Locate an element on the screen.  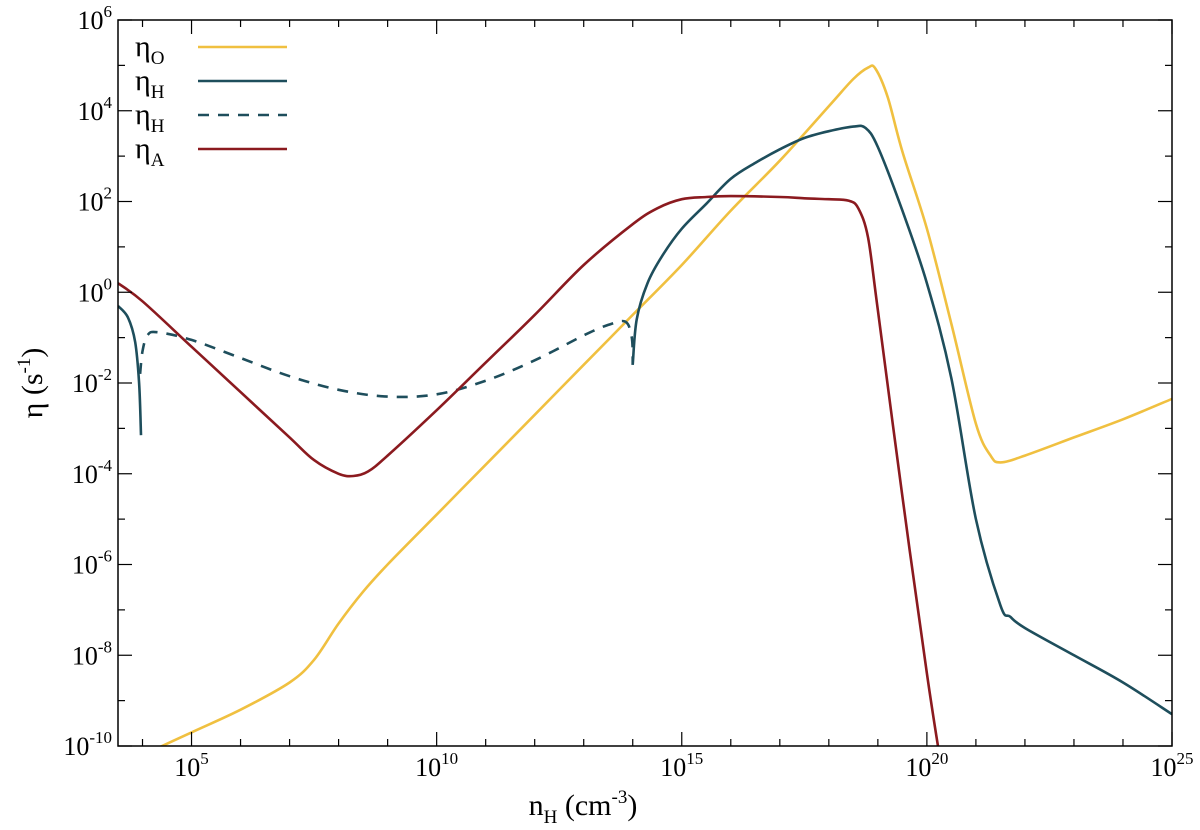
series-line-eta-h-negative is located at coordinates (386, 359).